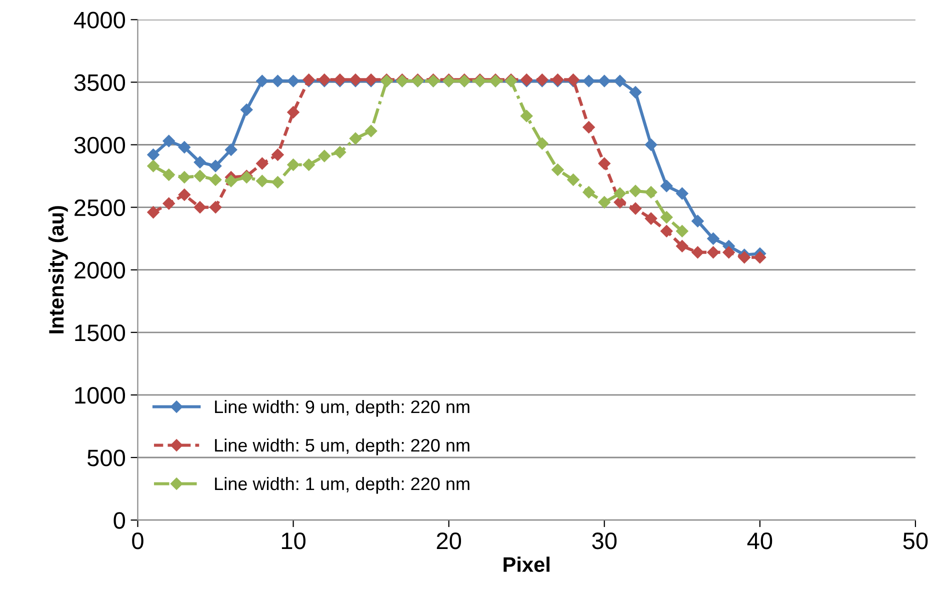 This screenshot has width=937, height=614. I want to click on y-tick-label: 1500, so click(100, 333).